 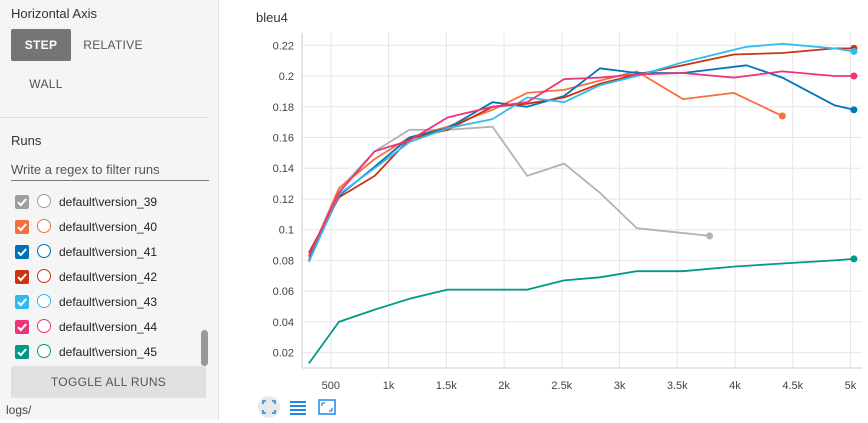 What do you see at coordinates (283, 261) in the screenshot?
I see `y-tick-label: 0.08` at bounding box center [283, 261].